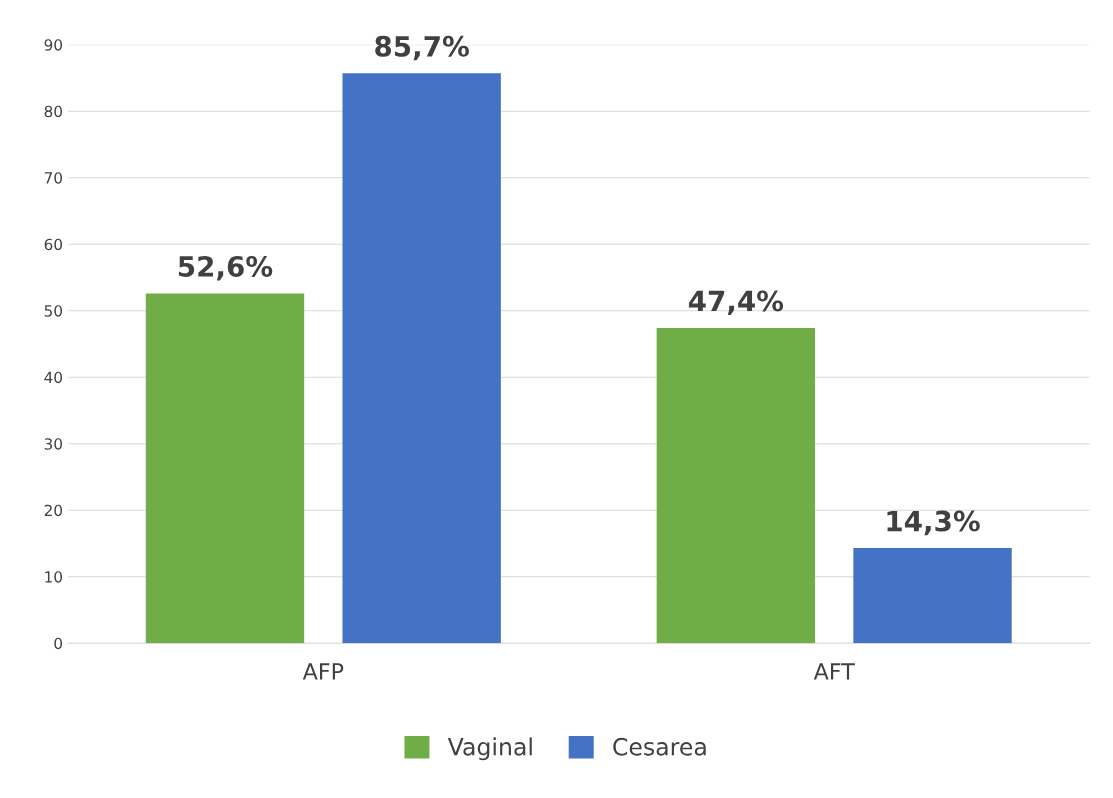 Image resolution: width=1113 pixels, height=798 pixels. Describe the element at coordinates (58, 643) in the screenshot. I see `y-tick-label: 0` at that location.